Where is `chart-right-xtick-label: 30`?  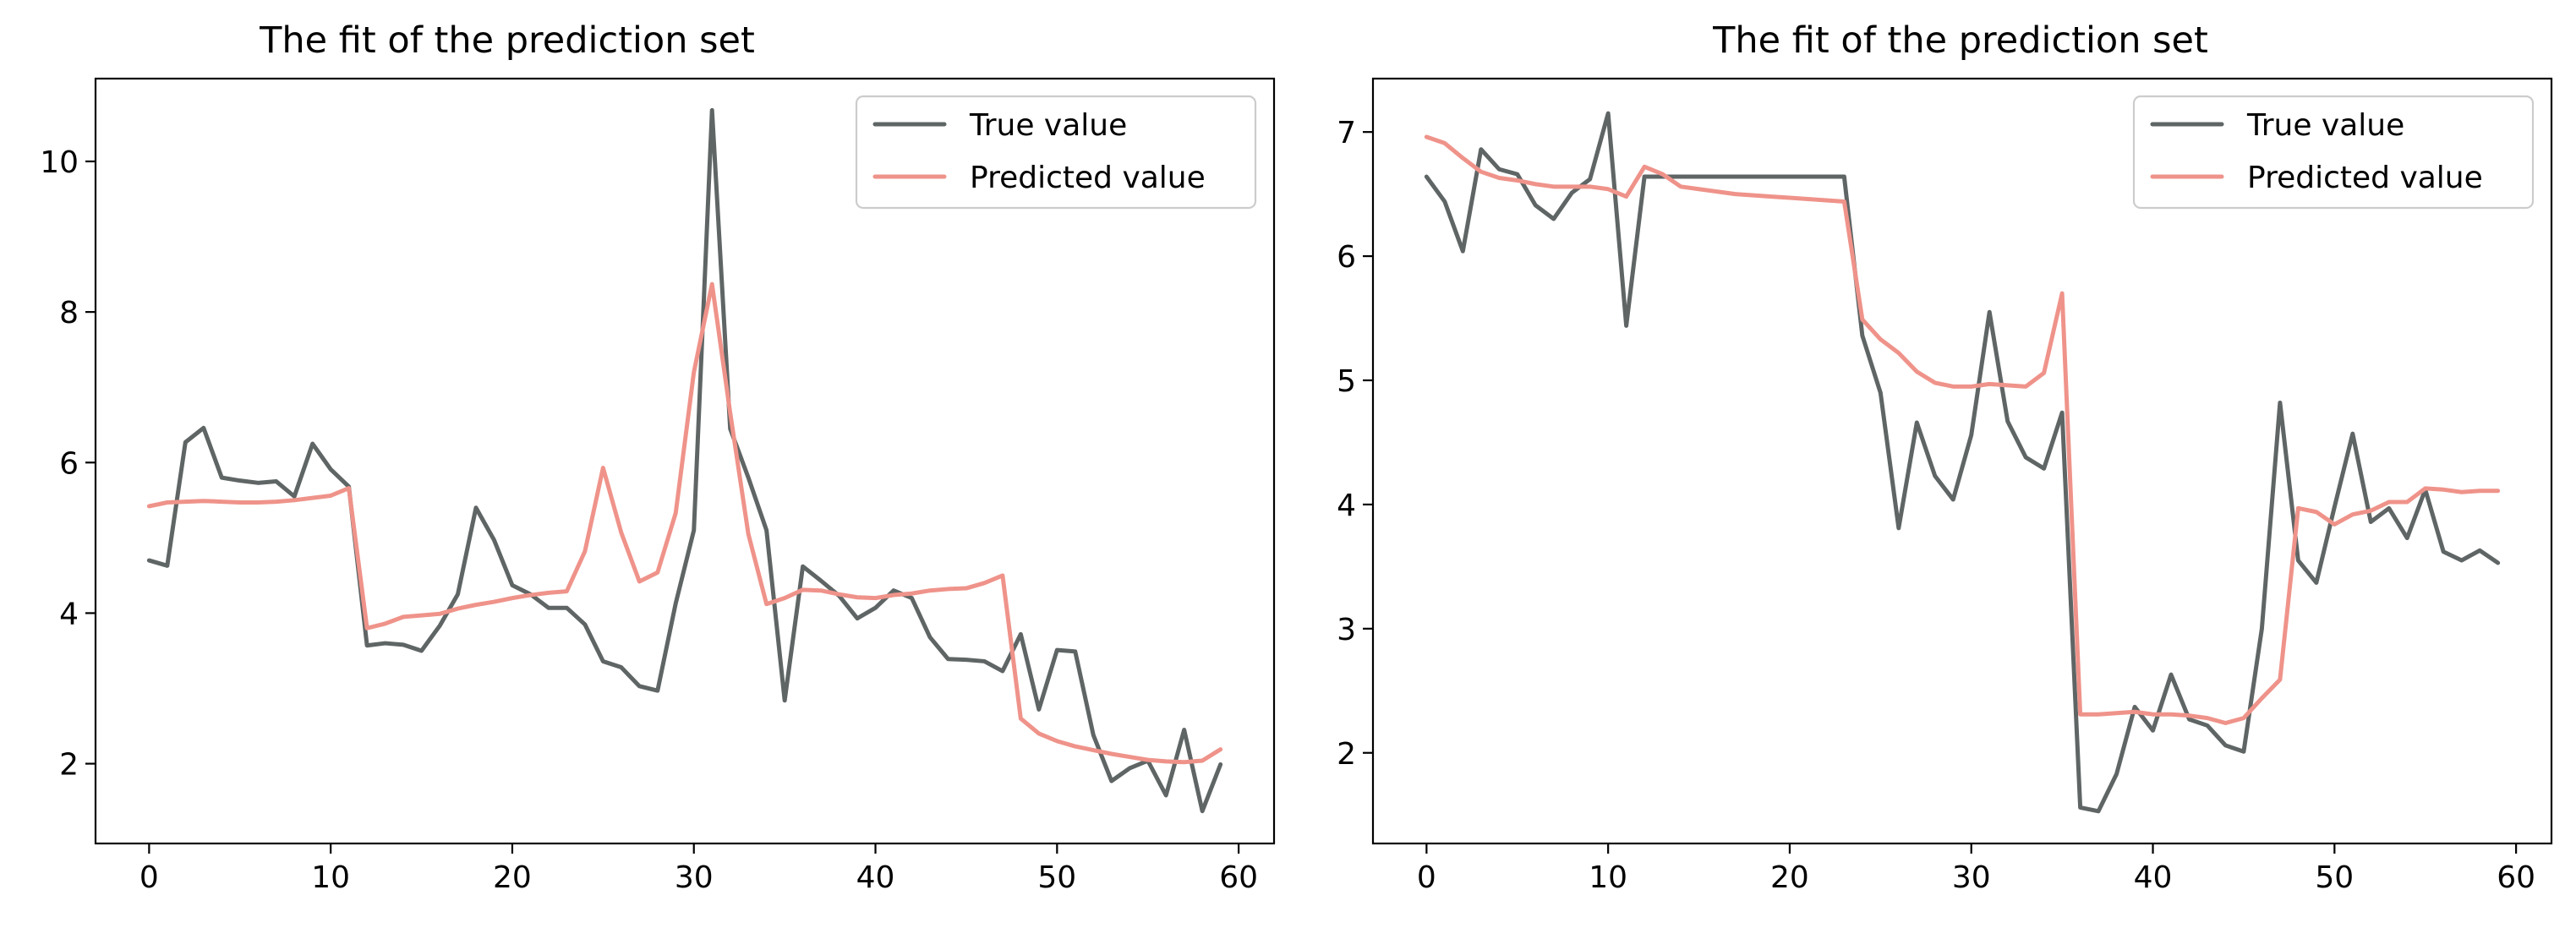
chart-right-xtick-label: 30 is located at coordinates (1971, 877).